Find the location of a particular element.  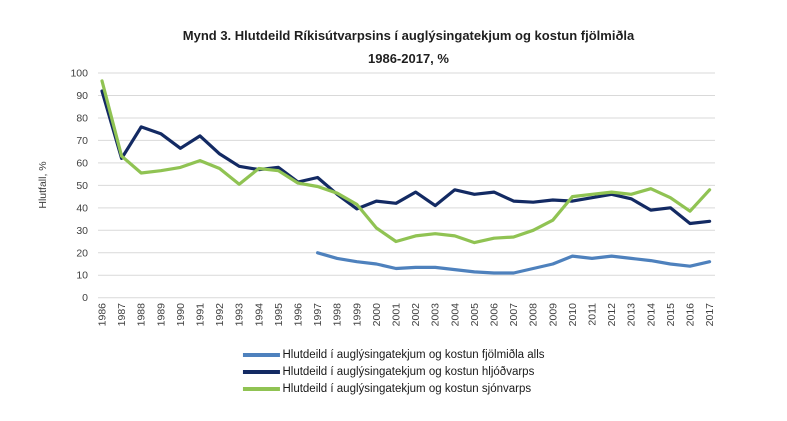

x-tick-label: 2015 is located at coordinates (671, 315).